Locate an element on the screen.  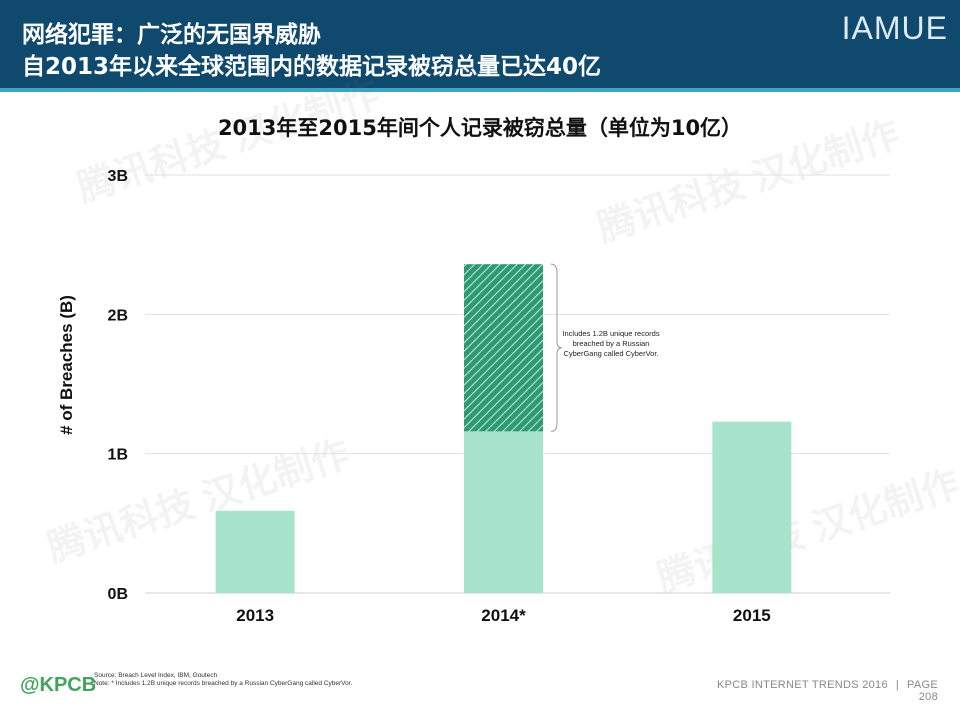
annotation-text: breached by a Russian is located at coordinates (611, 343).